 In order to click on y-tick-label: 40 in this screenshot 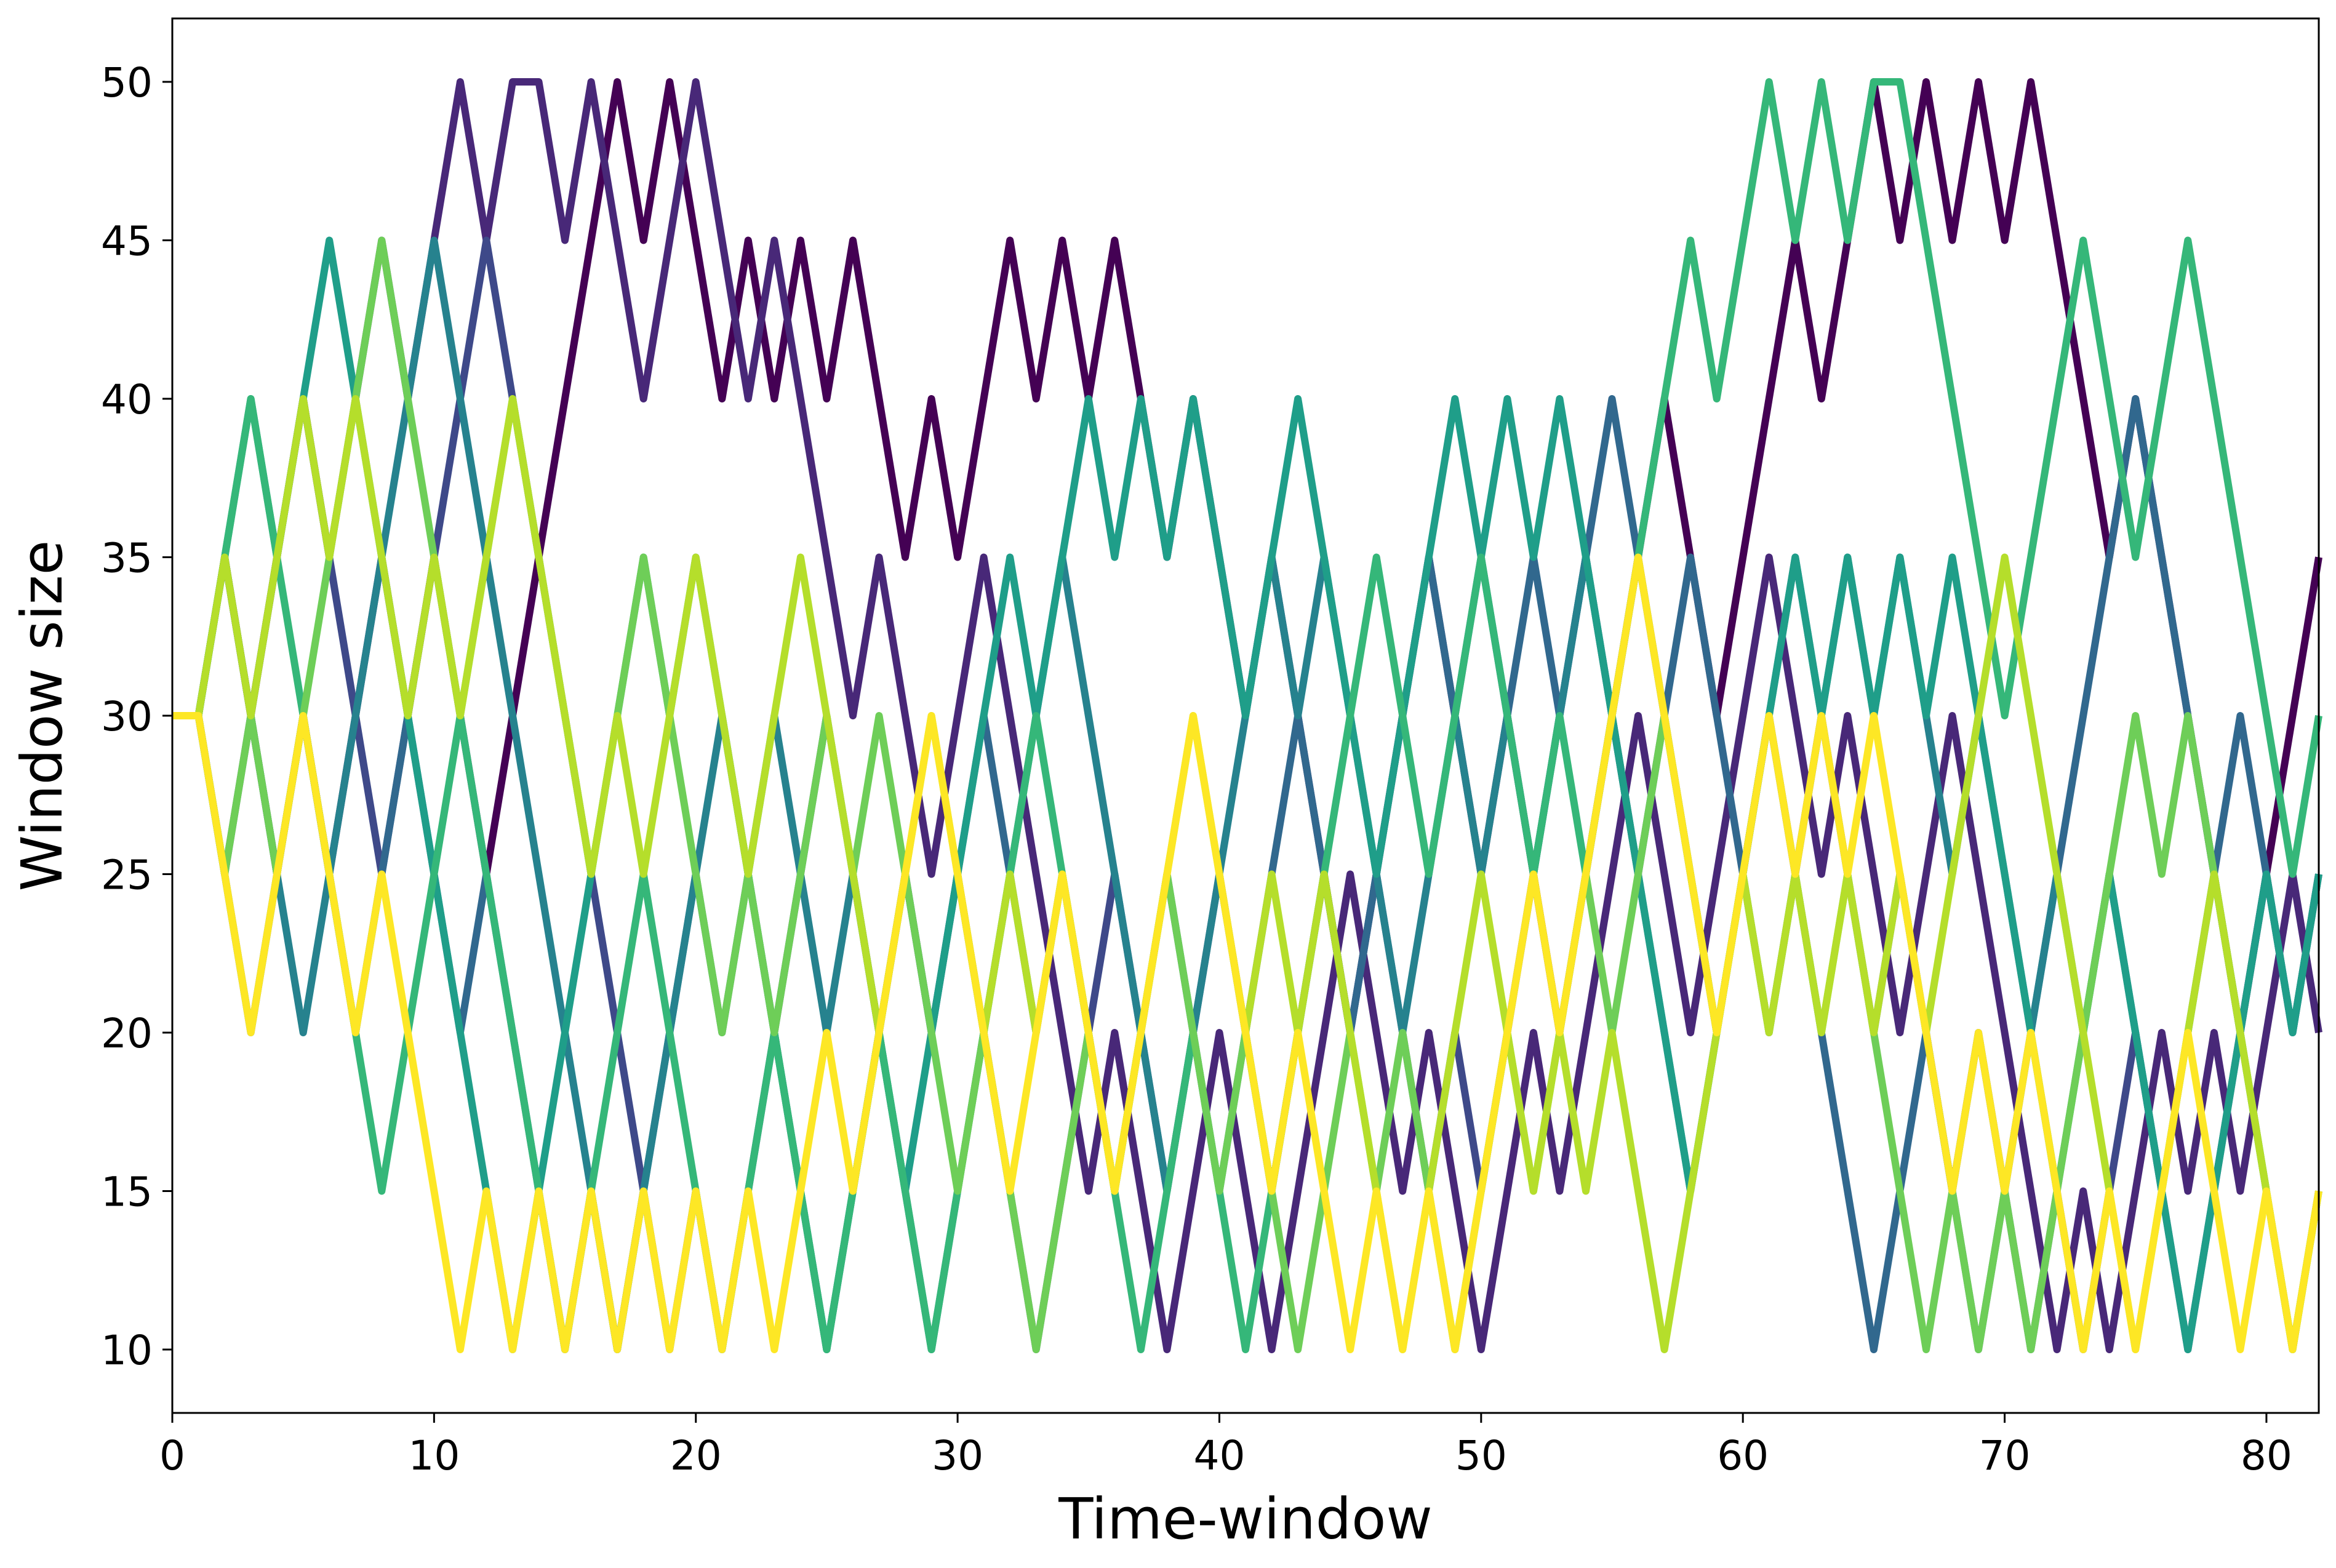, I will do `click(127, 399)`.